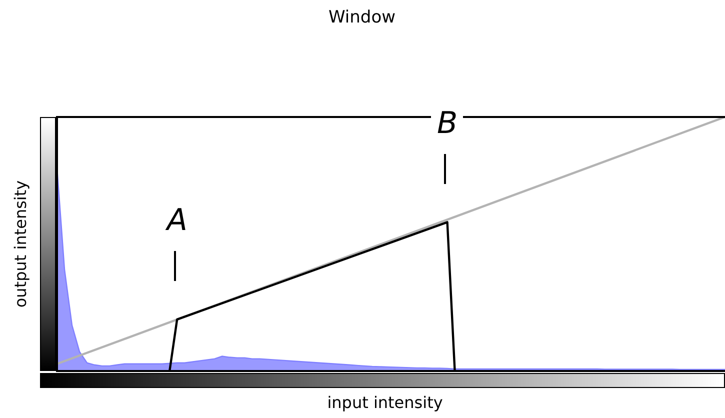 The image size is (725, 418). I want to click on annotation: B, so click(447, 124).